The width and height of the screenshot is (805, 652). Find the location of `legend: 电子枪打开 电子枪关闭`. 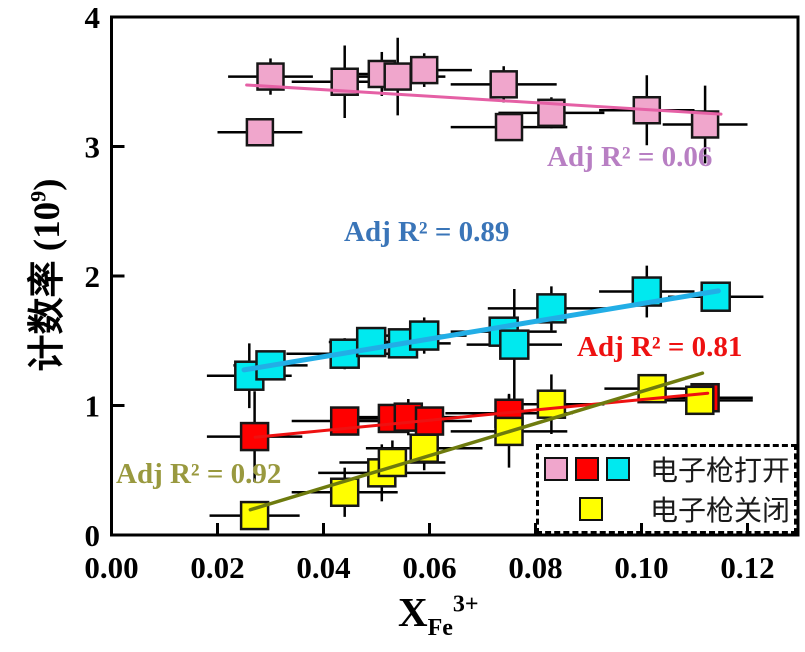

legend: 电子枪打开 电子枪关闭 is located at coordinates (666, 489).